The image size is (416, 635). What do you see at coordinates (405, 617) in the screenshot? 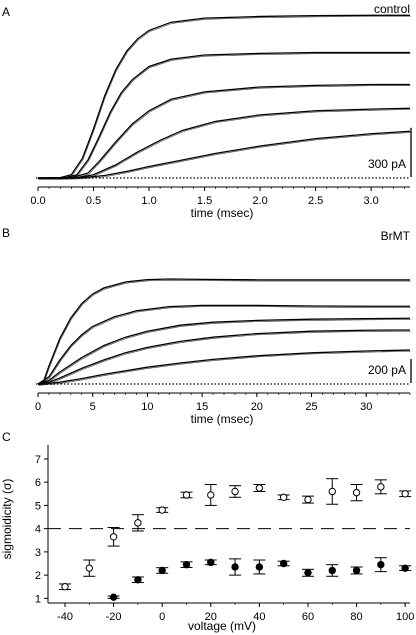
I see `panel-c-x-tick-label: 100` at bounding box center [405, 617].